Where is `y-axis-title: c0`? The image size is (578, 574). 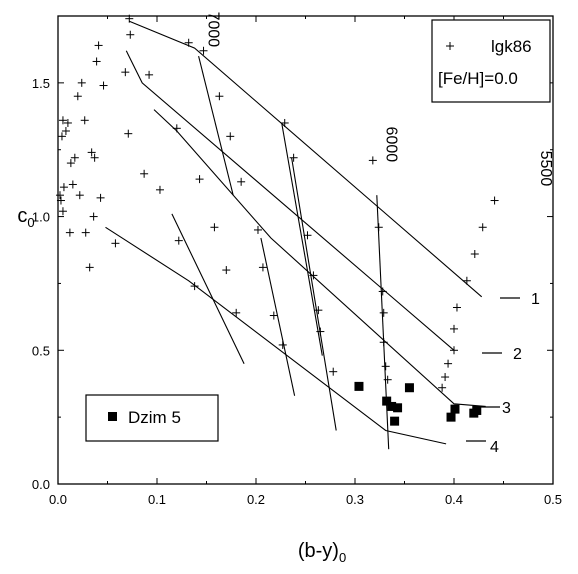
y-axis-title: c0 is located at coordinates (25, 217).